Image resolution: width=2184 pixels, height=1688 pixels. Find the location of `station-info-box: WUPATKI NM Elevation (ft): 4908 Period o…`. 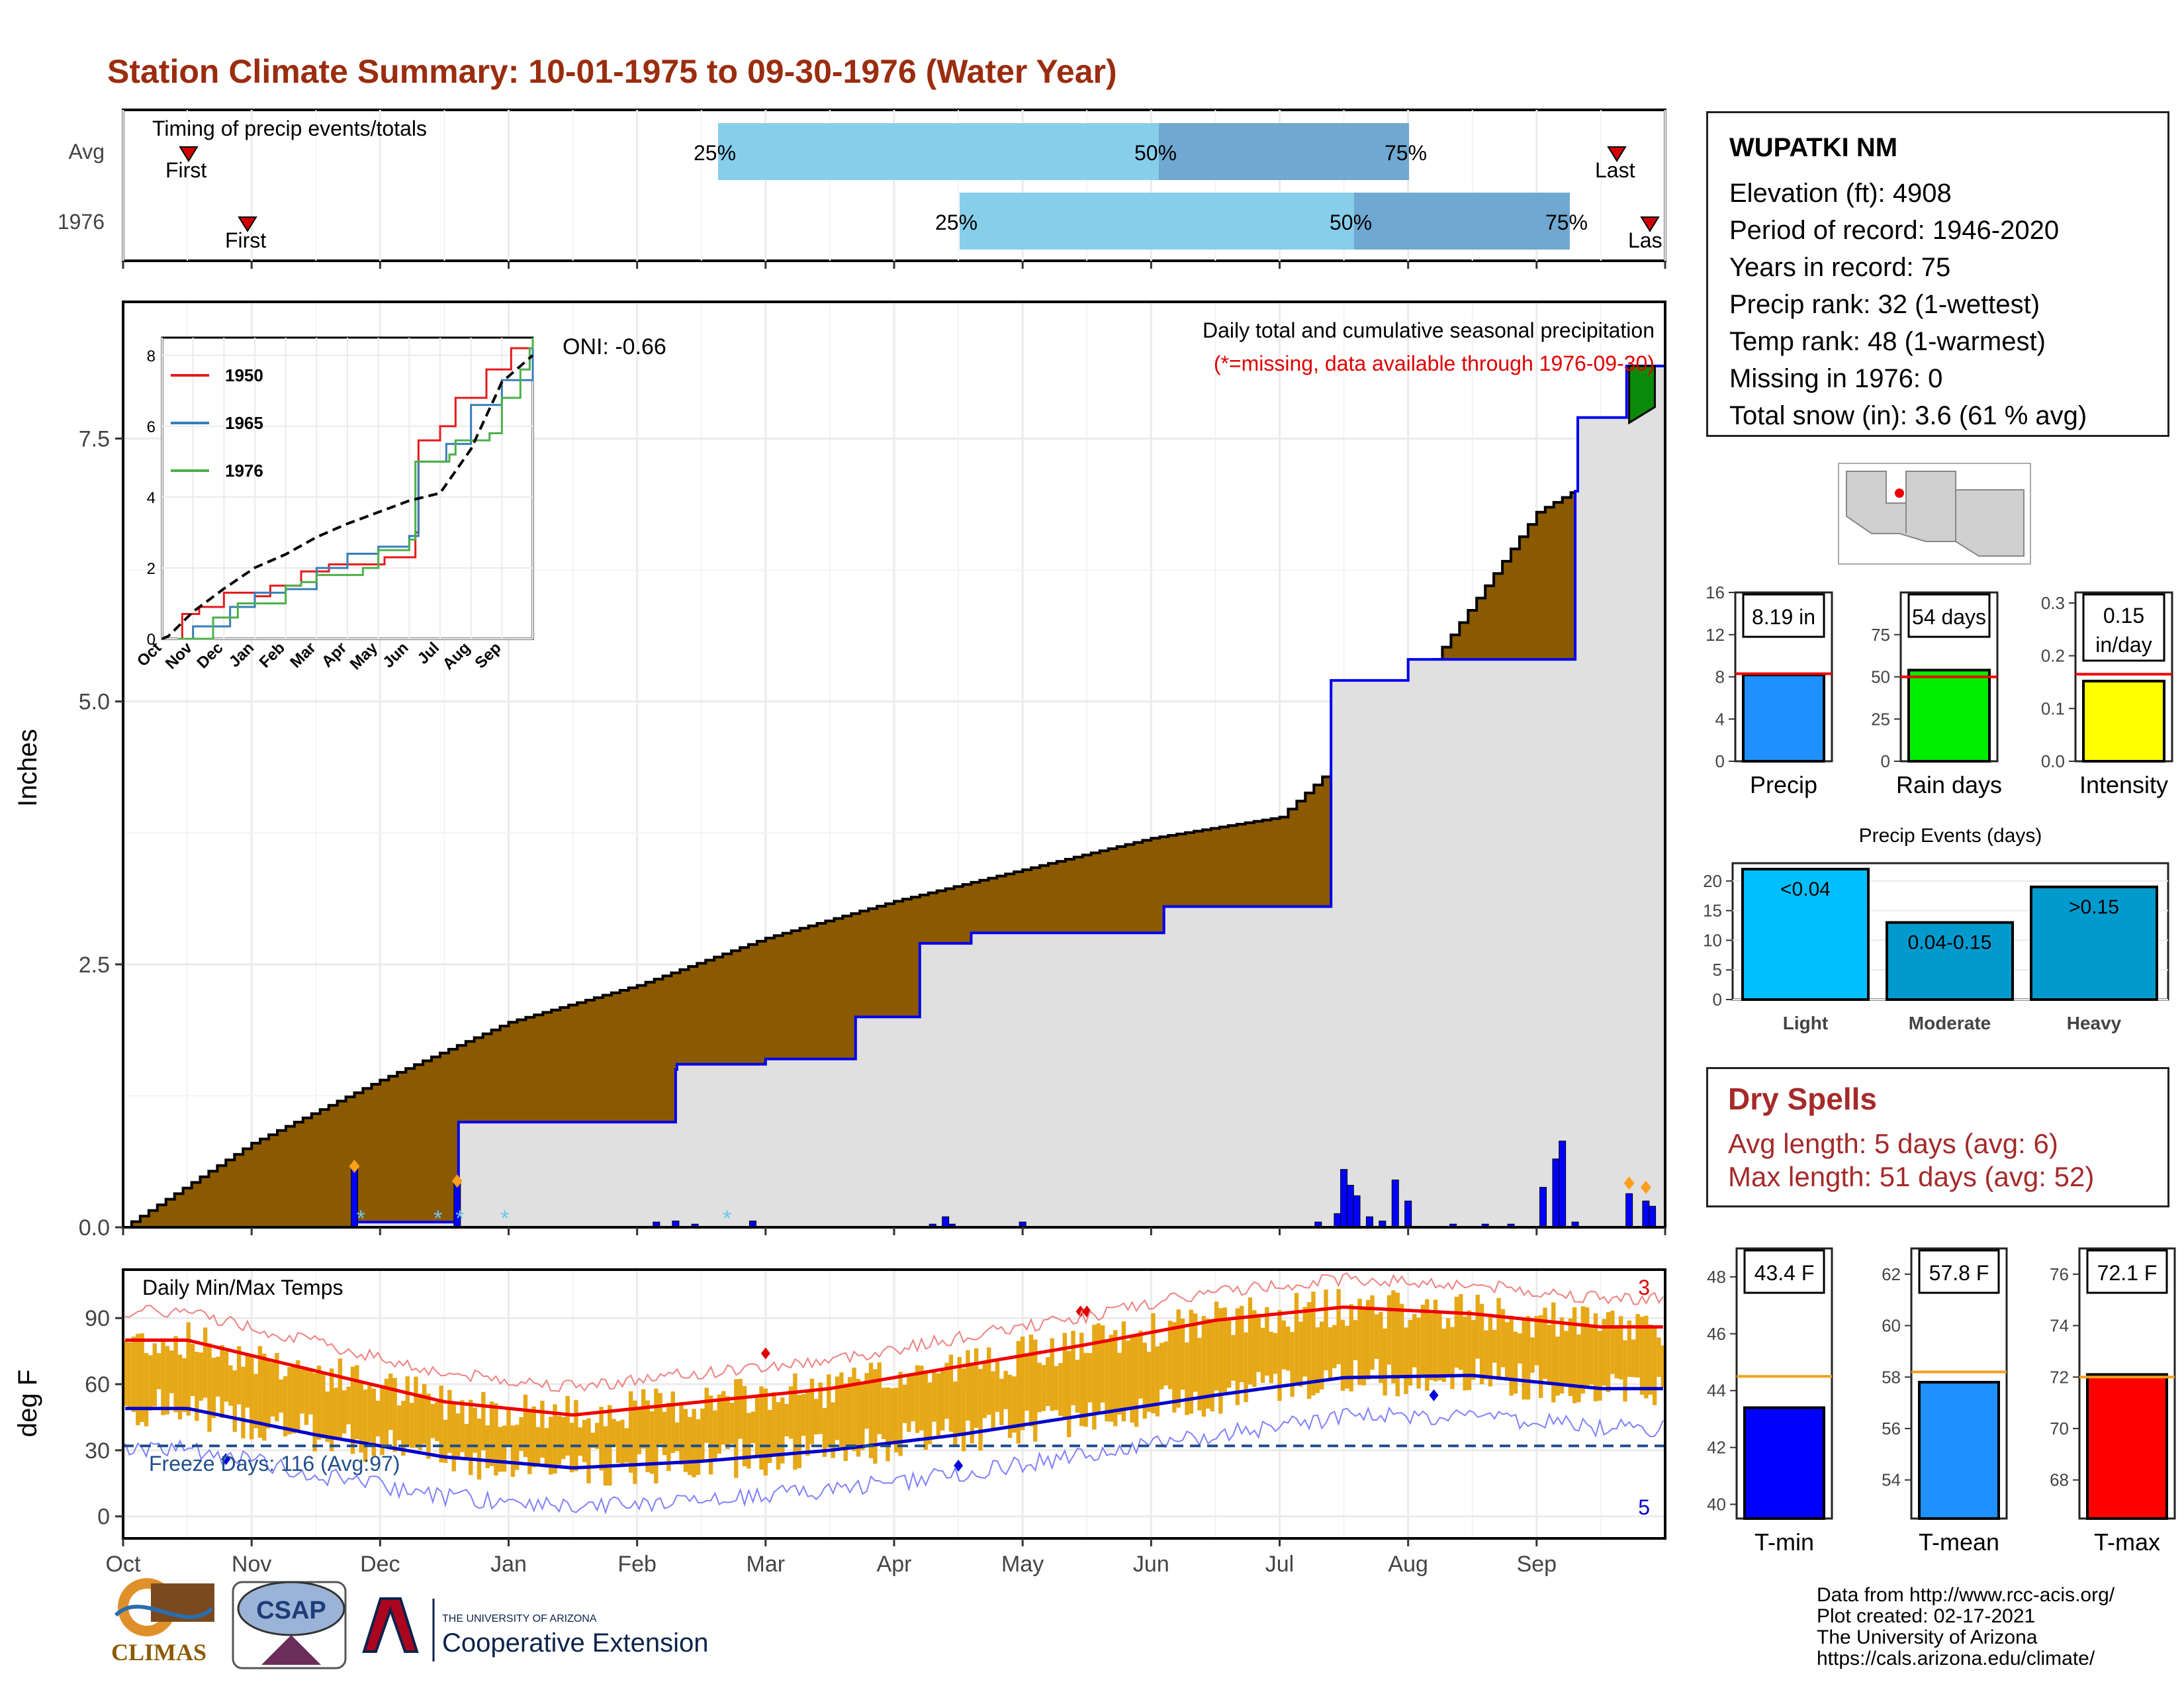

station-info-box: WUPATKI NM Elevation (ft): 4908 Period o… is located at coordinates (1937, 274).